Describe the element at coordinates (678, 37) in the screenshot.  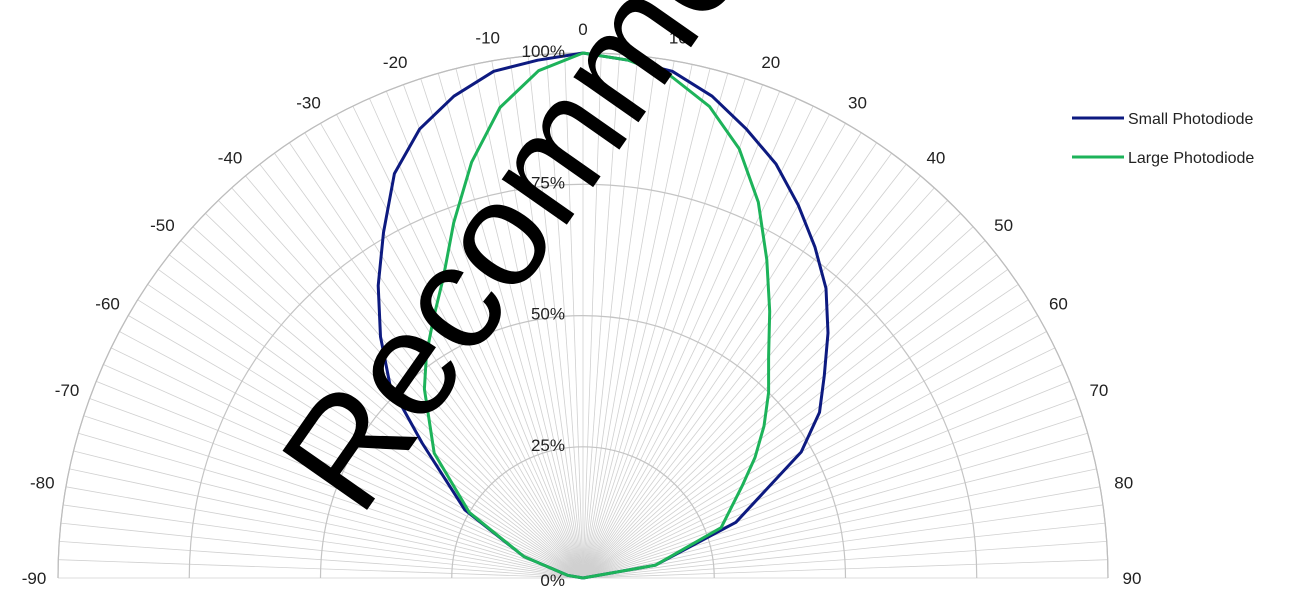
I see `angle-tick-label: 10` at that location.